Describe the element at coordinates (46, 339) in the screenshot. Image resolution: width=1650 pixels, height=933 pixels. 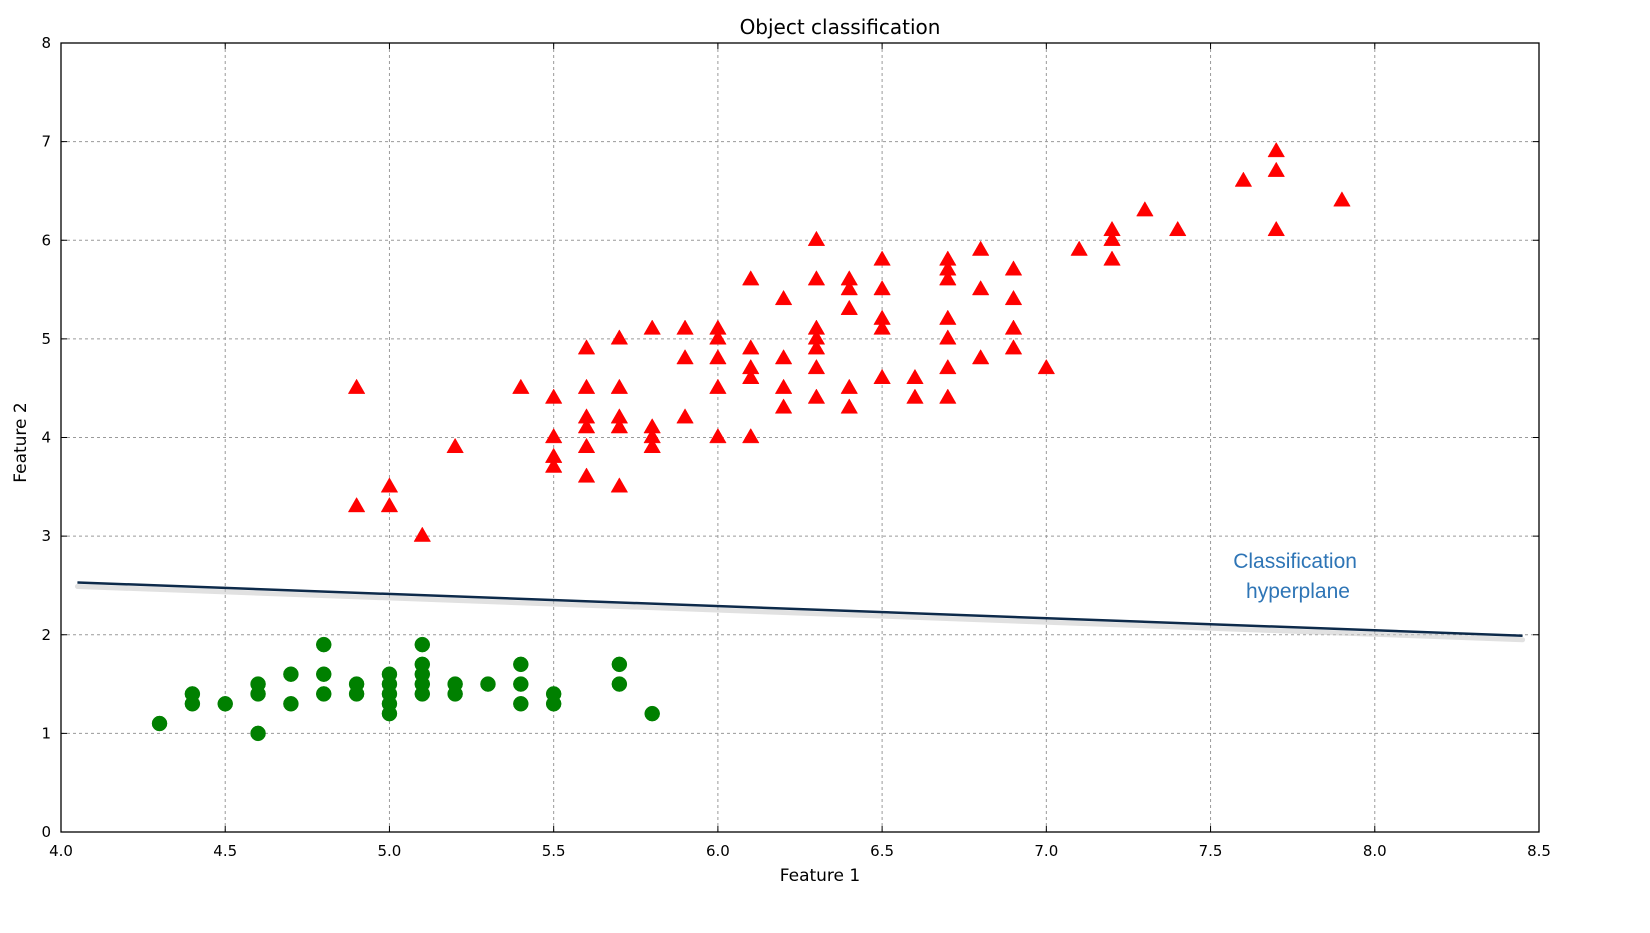
I see `y-tick-label: 5` at that location.